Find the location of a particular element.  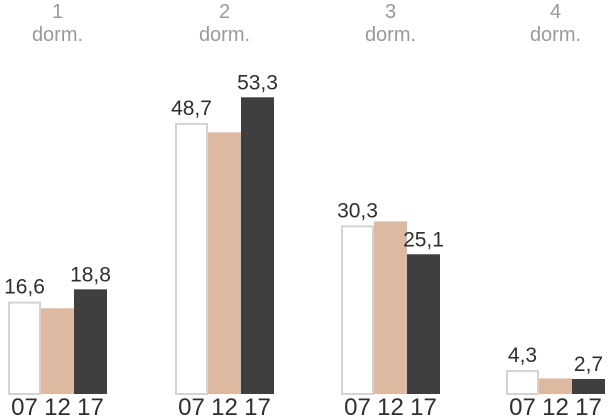

x-tick-label-group-3-17: 17 is located at coordinates (423, 406).